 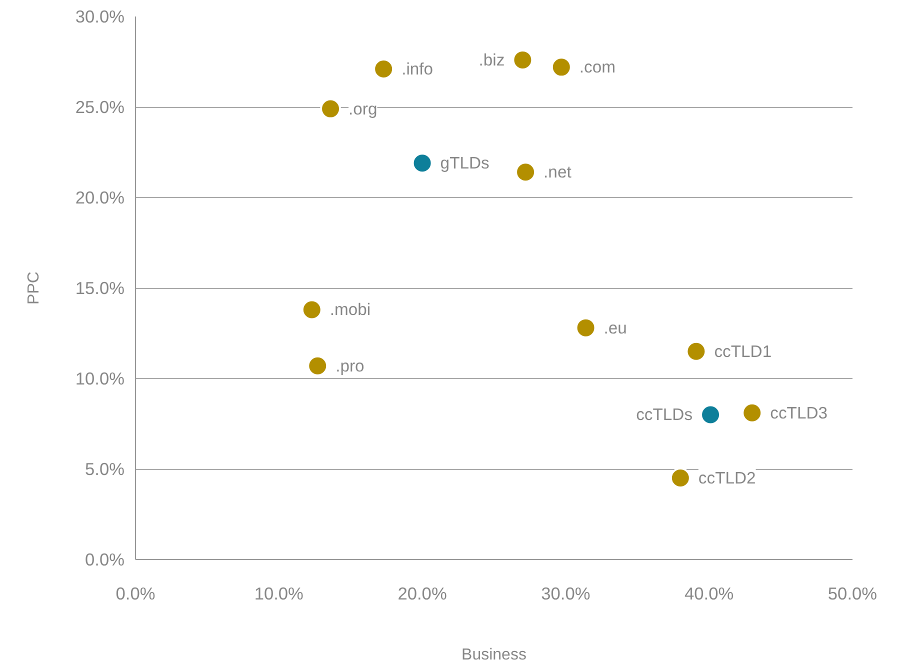 What do you see at coordinates (33, 288) in the screenshot?
I see `y-axis-title: PPC` at bounding box center [33, 288].